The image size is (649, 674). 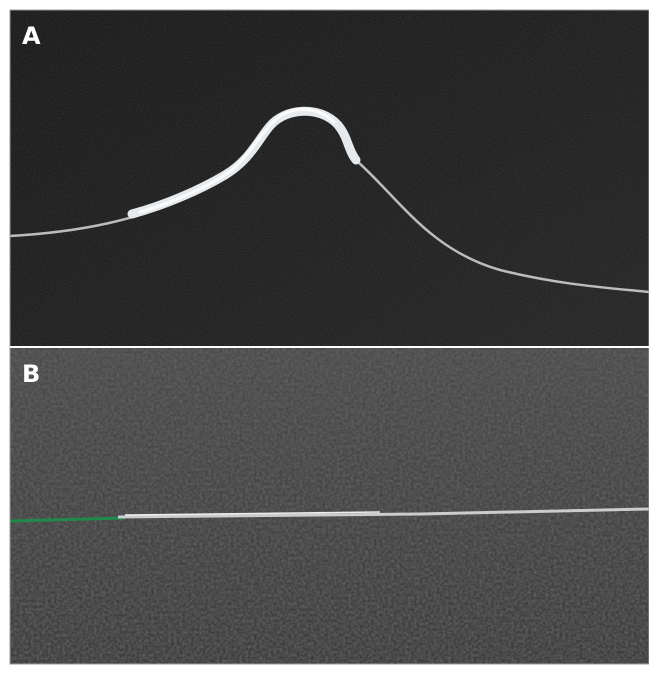 What do you see at coordinates (383, 513) in the screenshot?
I see `wire-silver` at bounding box center [383, 513].